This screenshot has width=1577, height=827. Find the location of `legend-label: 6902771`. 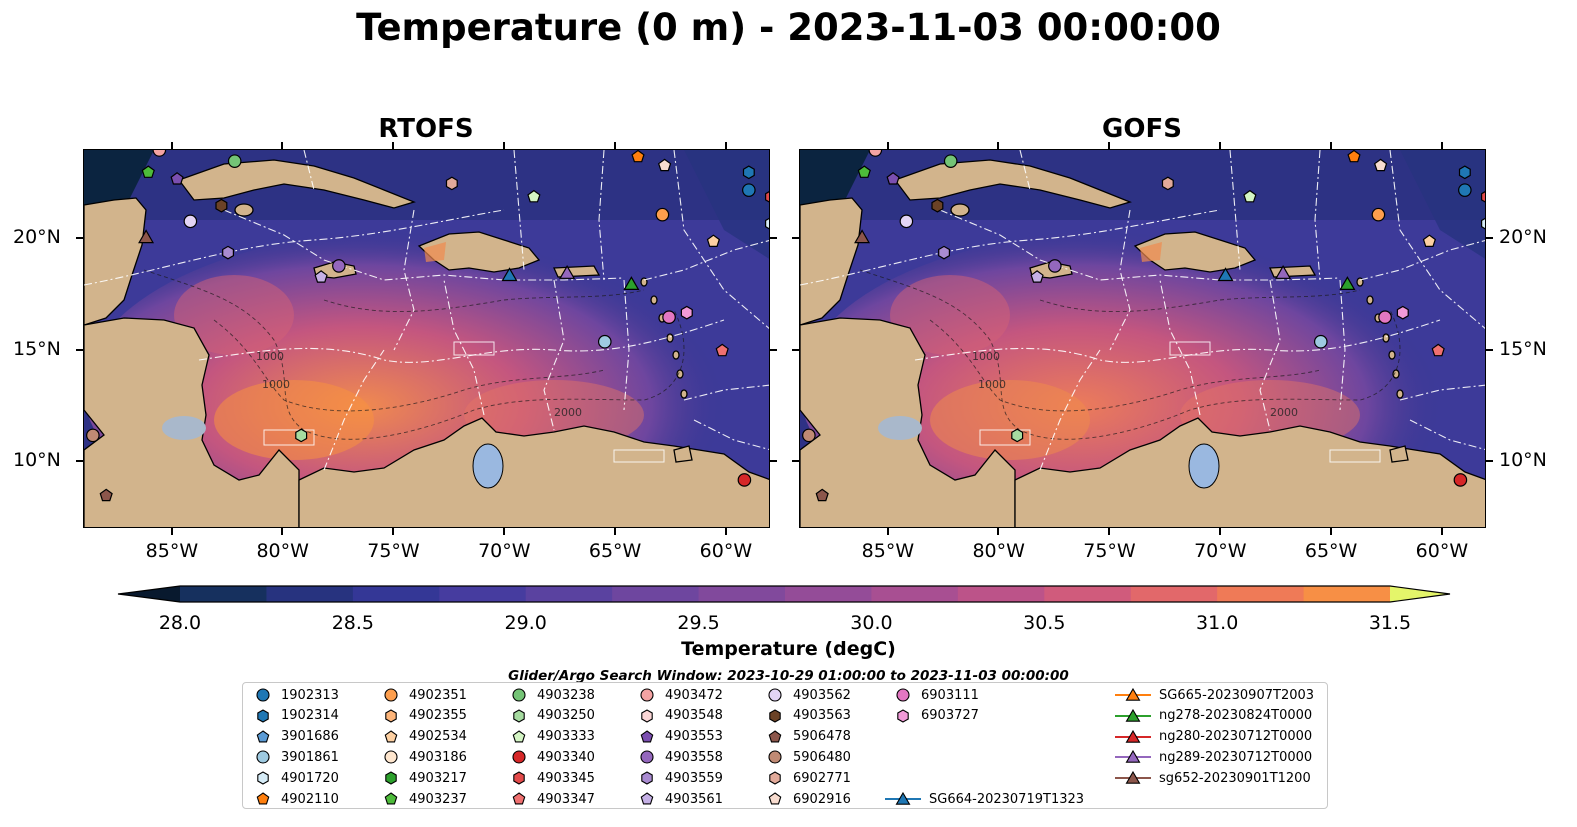

legend-label: 6902771 is located at coordinates (822, 778).